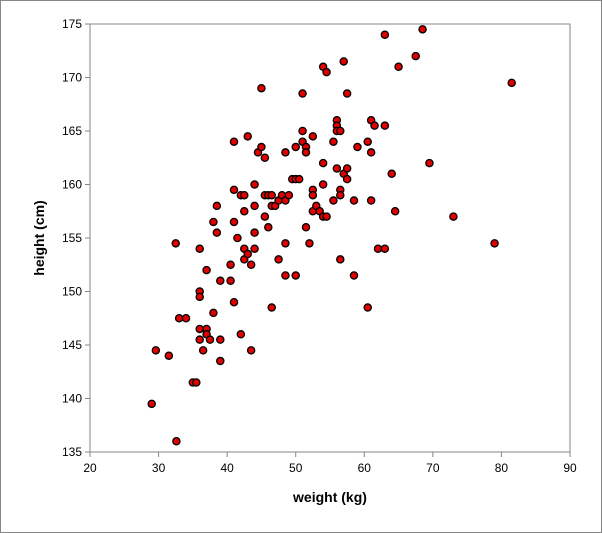 This screenshot has height=533, width=602. Describe the element at coordinates (72, 185) in the screenshot. I see `y-tick-label: 160` at that location.